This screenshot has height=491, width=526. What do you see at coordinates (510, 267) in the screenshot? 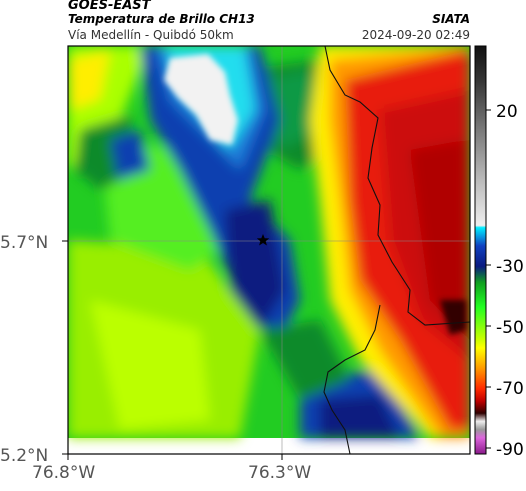
I see `colorbar-tick-label: -30` at bounding box center [510, 267].